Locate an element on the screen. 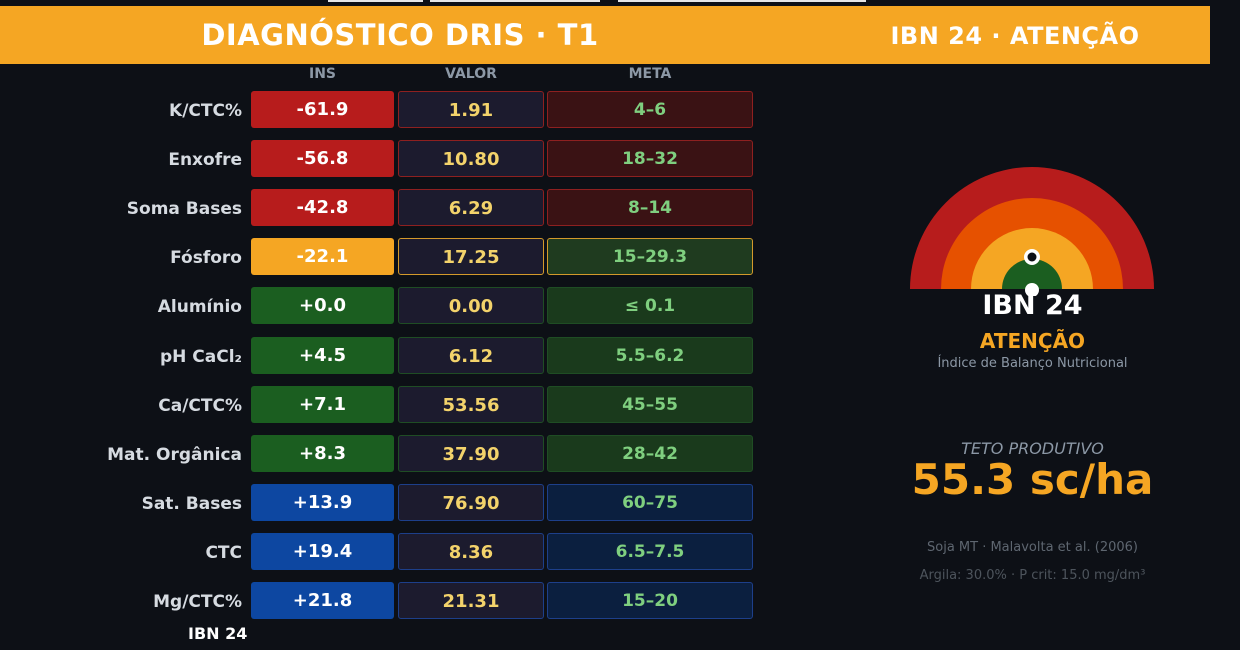 The height and width of the screenshot is (650, 1240). row-label: Soma Bases is located at coordinates (184, 209).